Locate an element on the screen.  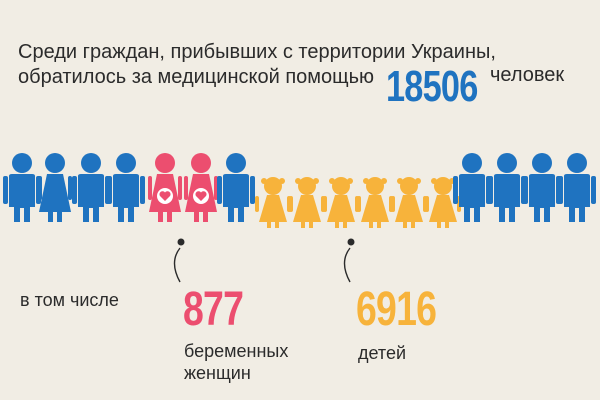
pregnant-label: беременных женщин is located at coordinates (236, 362).